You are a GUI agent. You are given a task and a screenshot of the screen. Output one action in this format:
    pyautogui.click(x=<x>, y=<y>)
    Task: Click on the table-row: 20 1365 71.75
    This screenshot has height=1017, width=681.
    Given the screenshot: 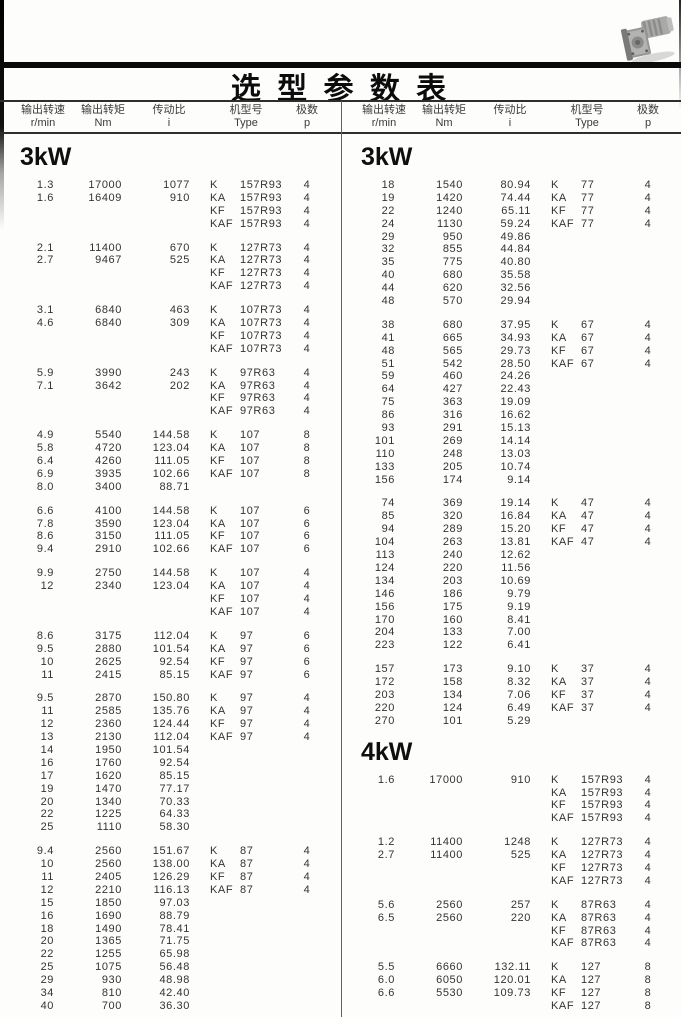 What is the action you would take?
    pyautogui.click(x=170, y=941)
    